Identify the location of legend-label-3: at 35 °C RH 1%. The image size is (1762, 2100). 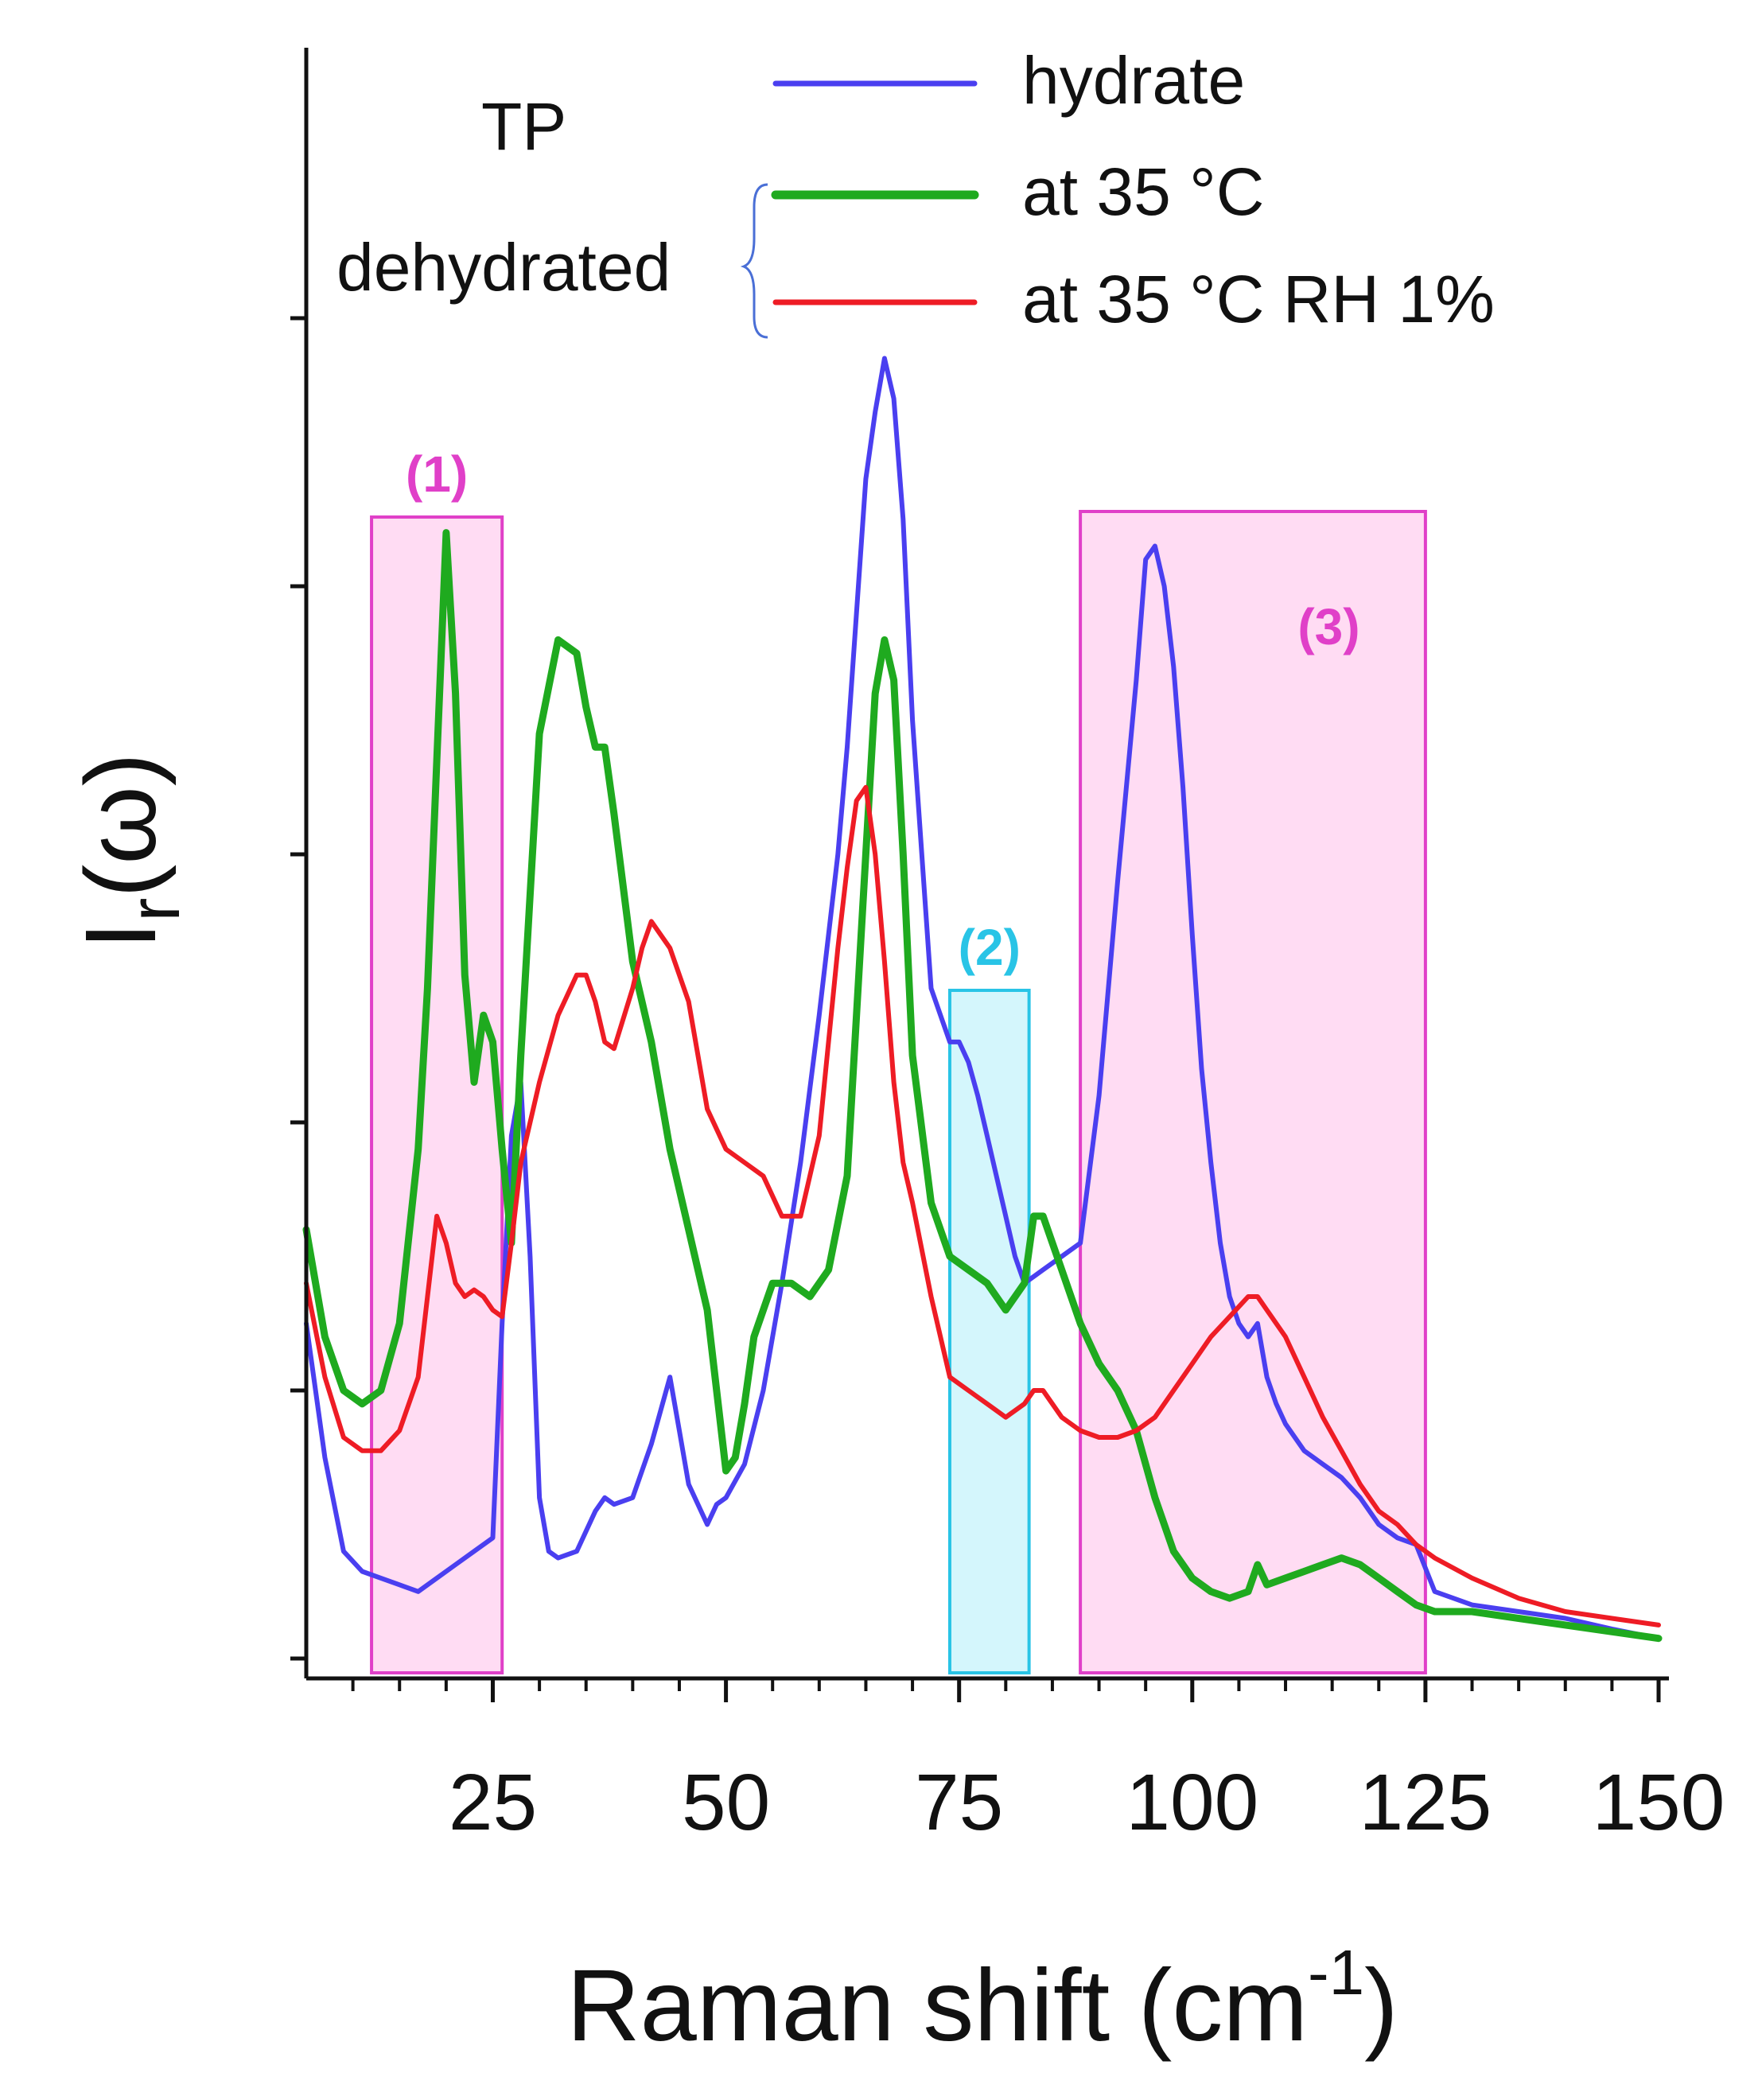
(1259, 299).